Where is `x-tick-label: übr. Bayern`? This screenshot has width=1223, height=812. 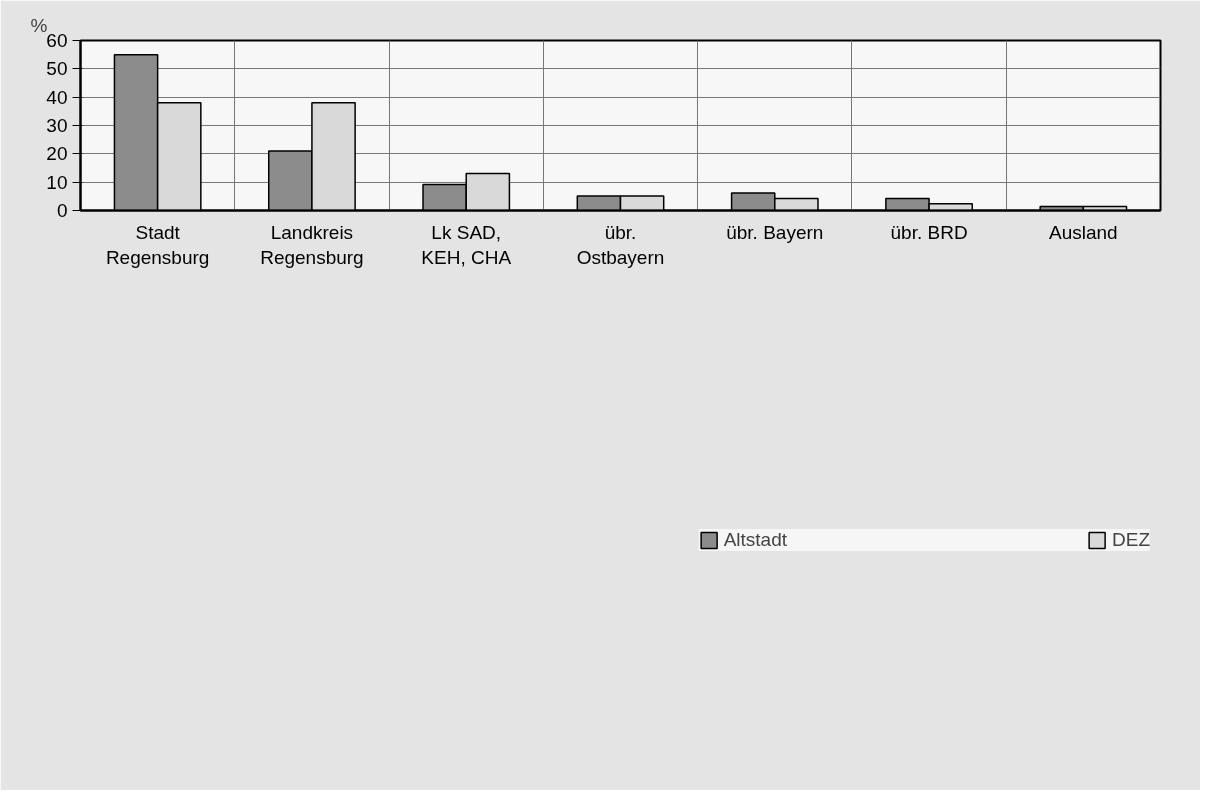
x-tick-label: übr. Bayern is located at coordinates (775, 232).